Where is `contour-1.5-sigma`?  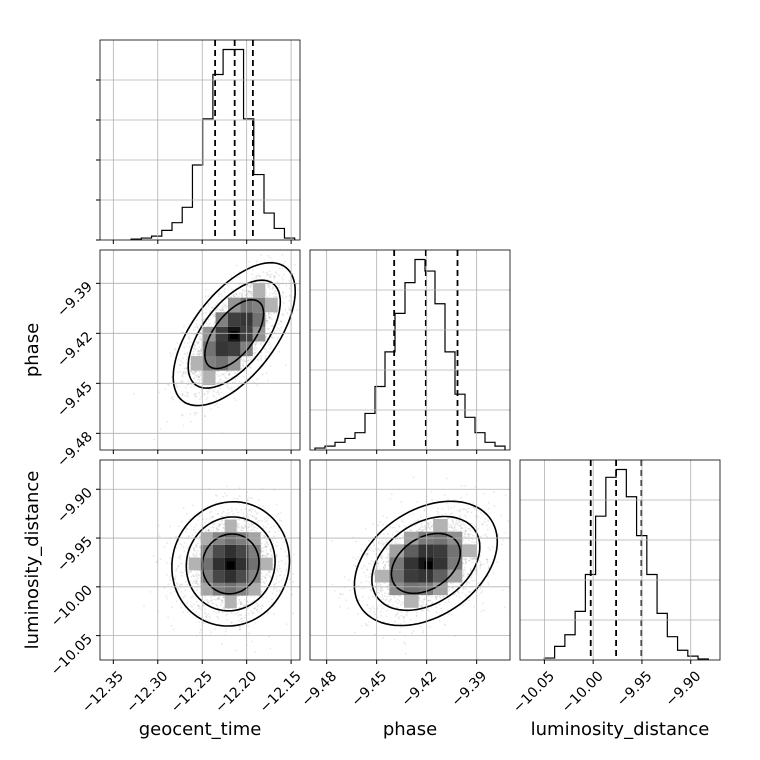 contour-1.5-sigma is located at coordinates (234, 334).